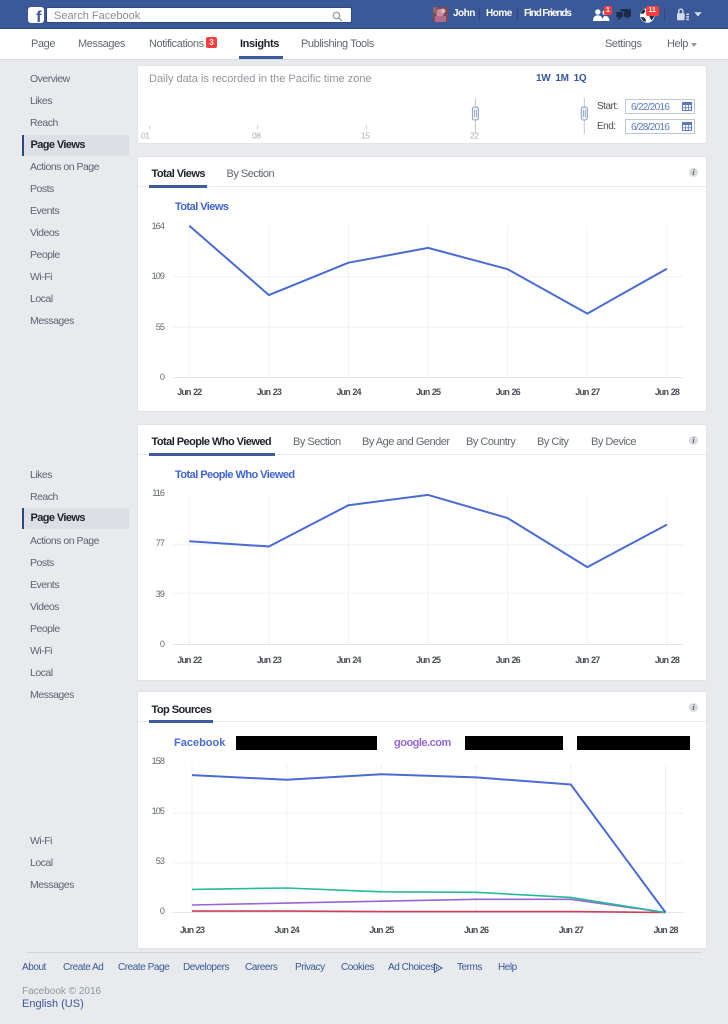 This screenshot has width=728, height=1024. Describe the element at coordinates (256, 136) in the screenshot. I see `svg-text: 08` at that location.